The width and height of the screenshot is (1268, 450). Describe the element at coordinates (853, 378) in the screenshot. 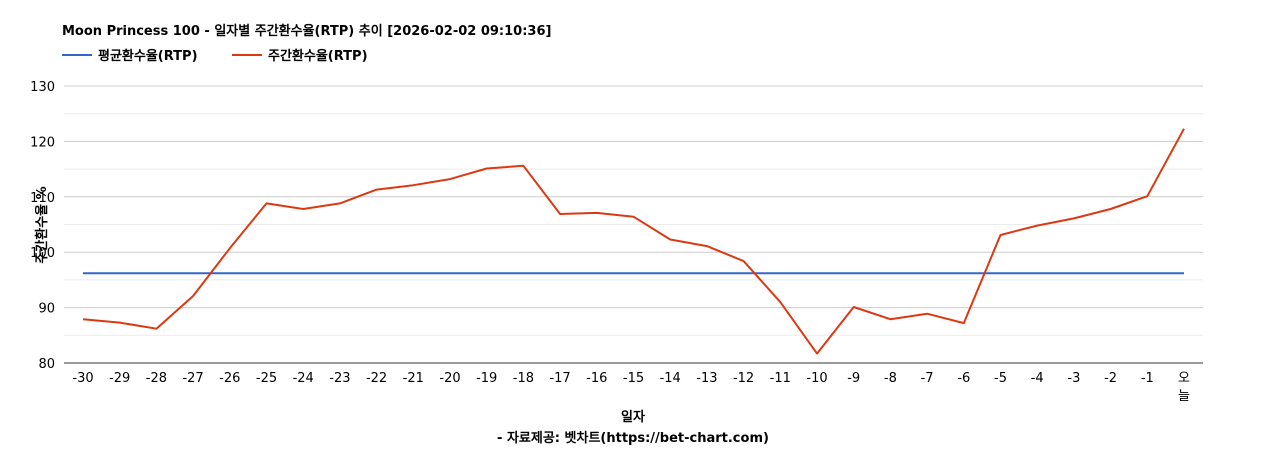

I see `x-tick-label: -9` at that location.